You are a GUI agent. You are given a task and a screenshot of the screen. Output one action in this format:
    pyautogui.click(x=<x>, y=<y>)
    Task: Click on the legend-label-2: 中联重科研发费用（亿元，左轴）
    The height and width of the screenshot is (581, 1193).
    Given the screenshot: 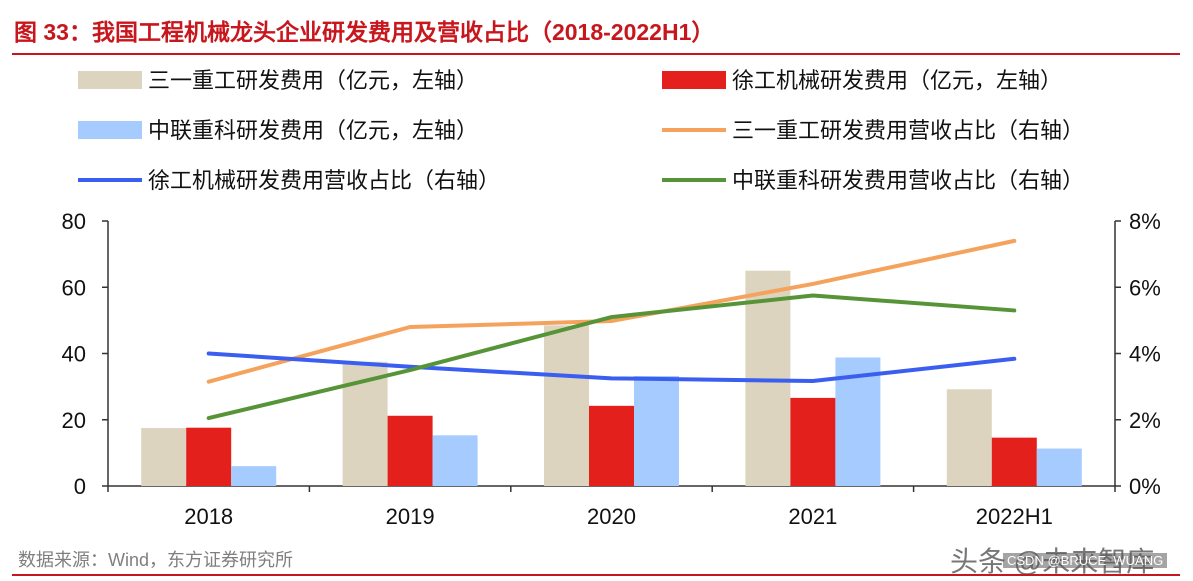 What is the action you would take?
    pyautogui.click(x=313, y=130)
    